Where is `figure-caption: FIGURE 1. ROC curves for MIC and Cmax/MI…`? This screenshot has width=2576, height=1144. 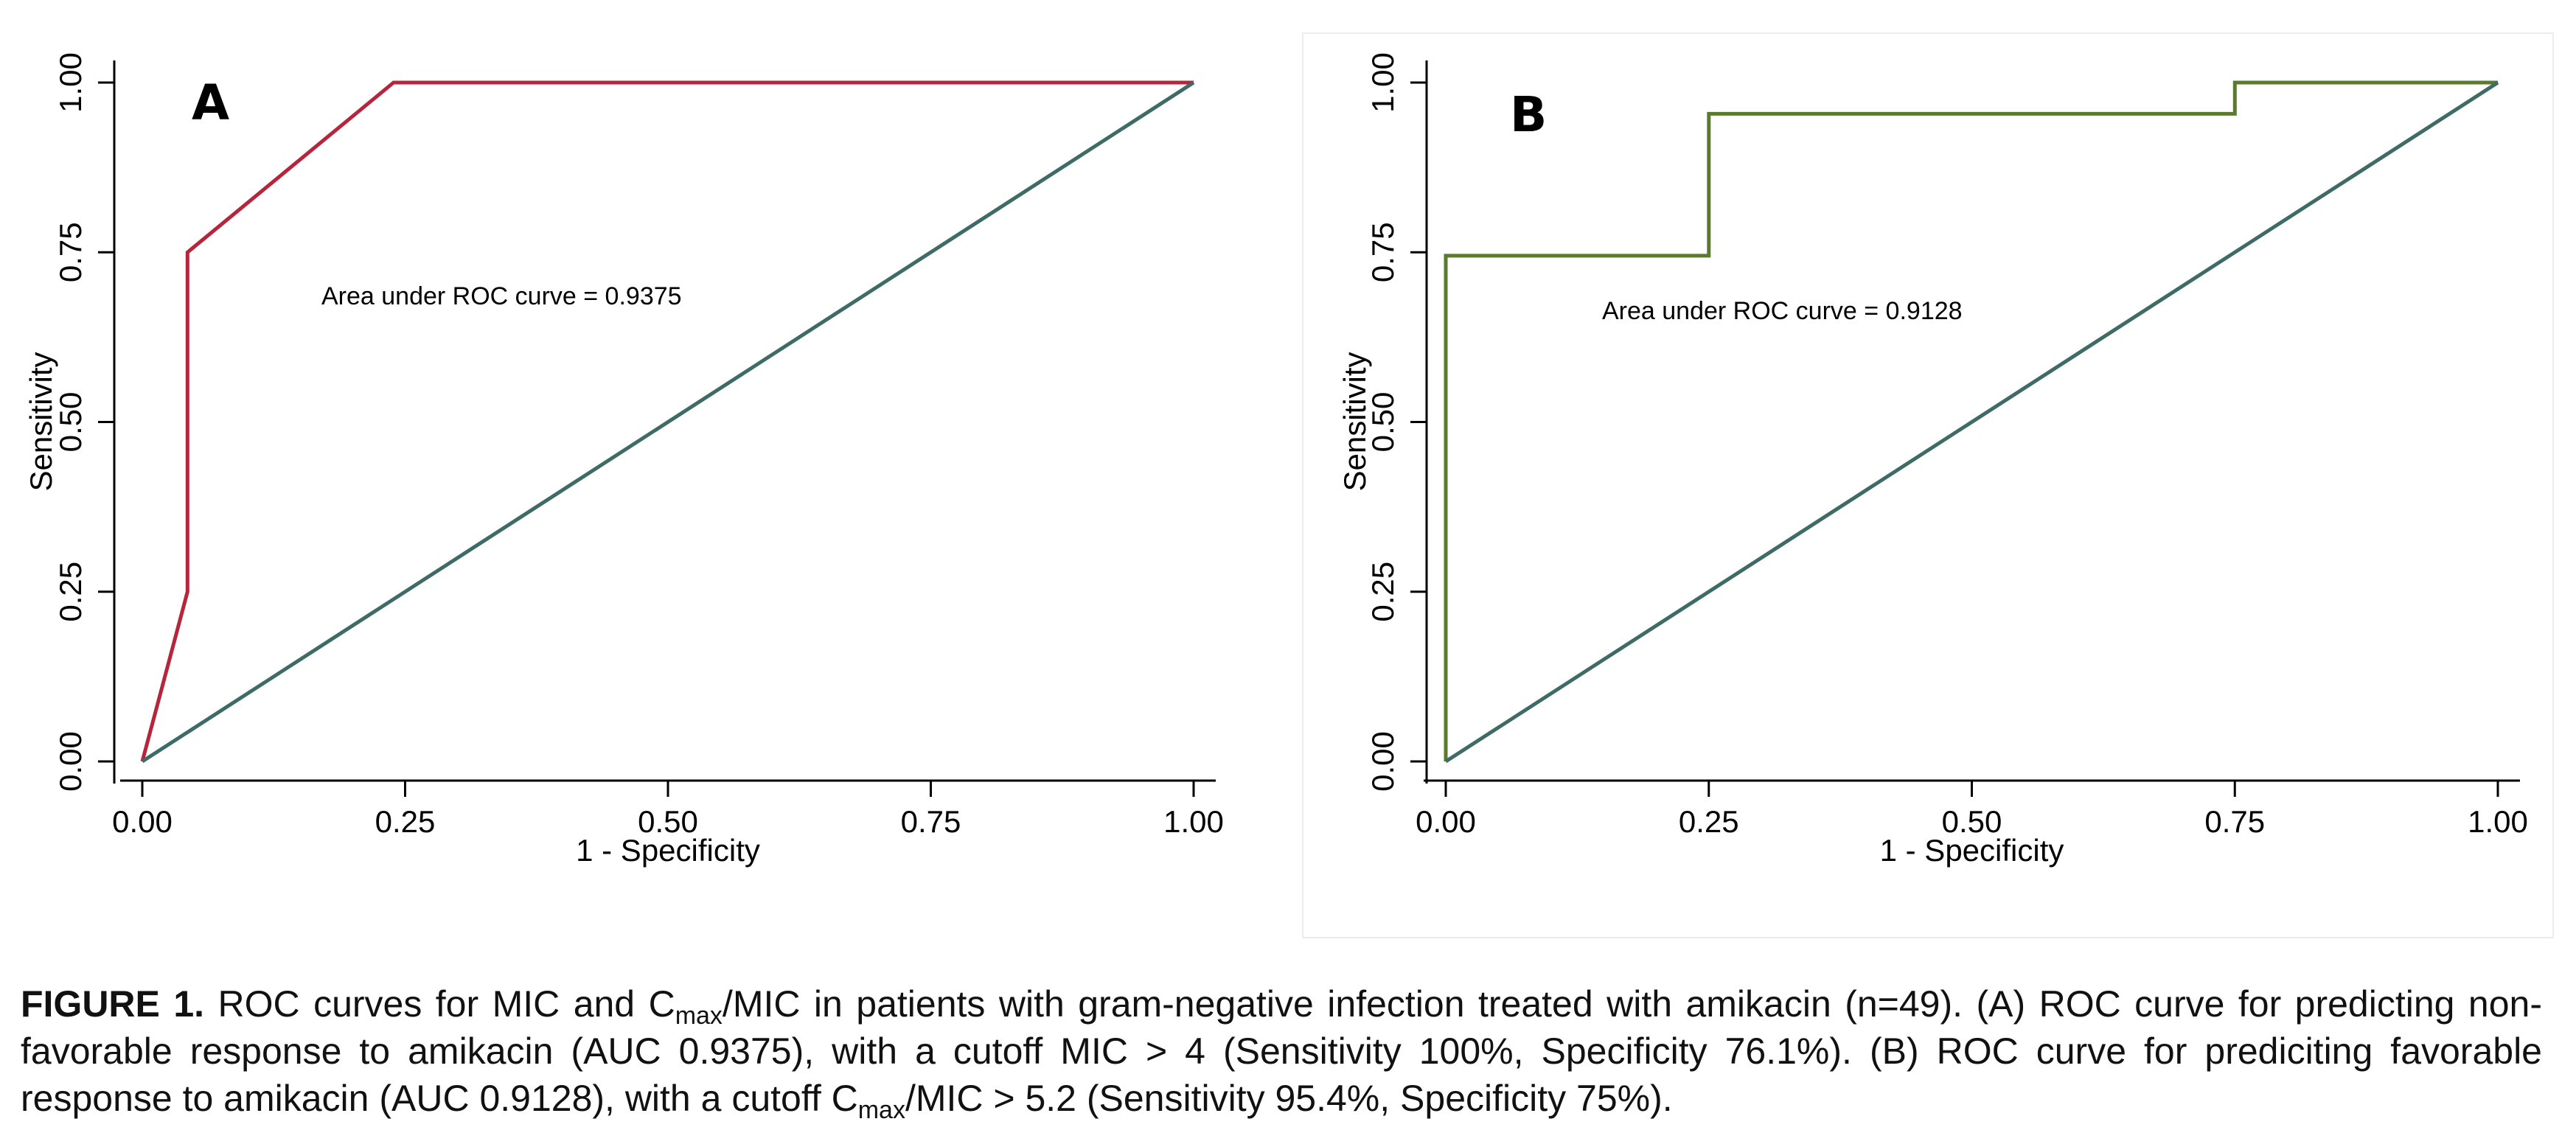
figure-caption: FIGURE 1. ROC curves for MIC and Cmax/MI… is located at coordinates (1281, 1052).